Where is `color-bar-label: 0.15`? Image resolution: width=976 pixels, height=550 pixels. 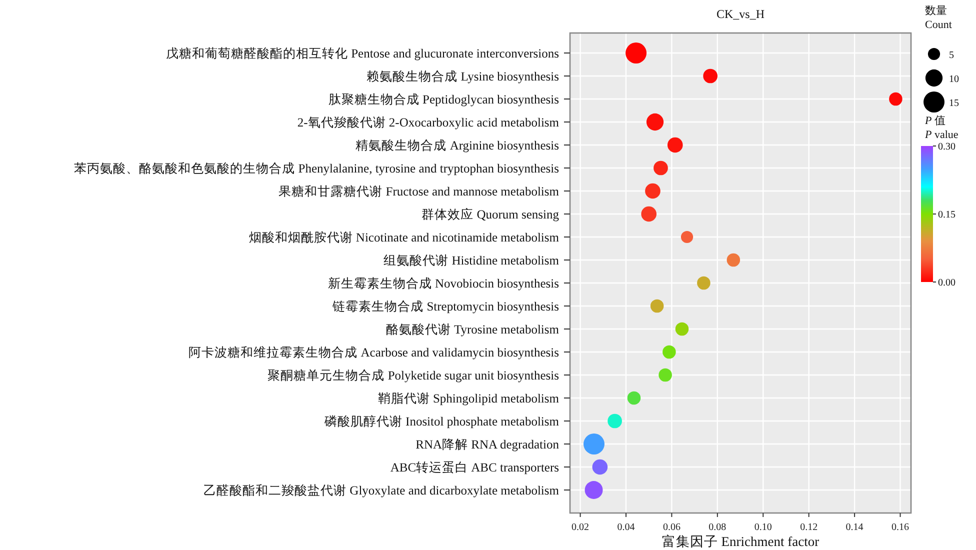
color-bar-label: 0.15 is located at coordinates (947, 215).